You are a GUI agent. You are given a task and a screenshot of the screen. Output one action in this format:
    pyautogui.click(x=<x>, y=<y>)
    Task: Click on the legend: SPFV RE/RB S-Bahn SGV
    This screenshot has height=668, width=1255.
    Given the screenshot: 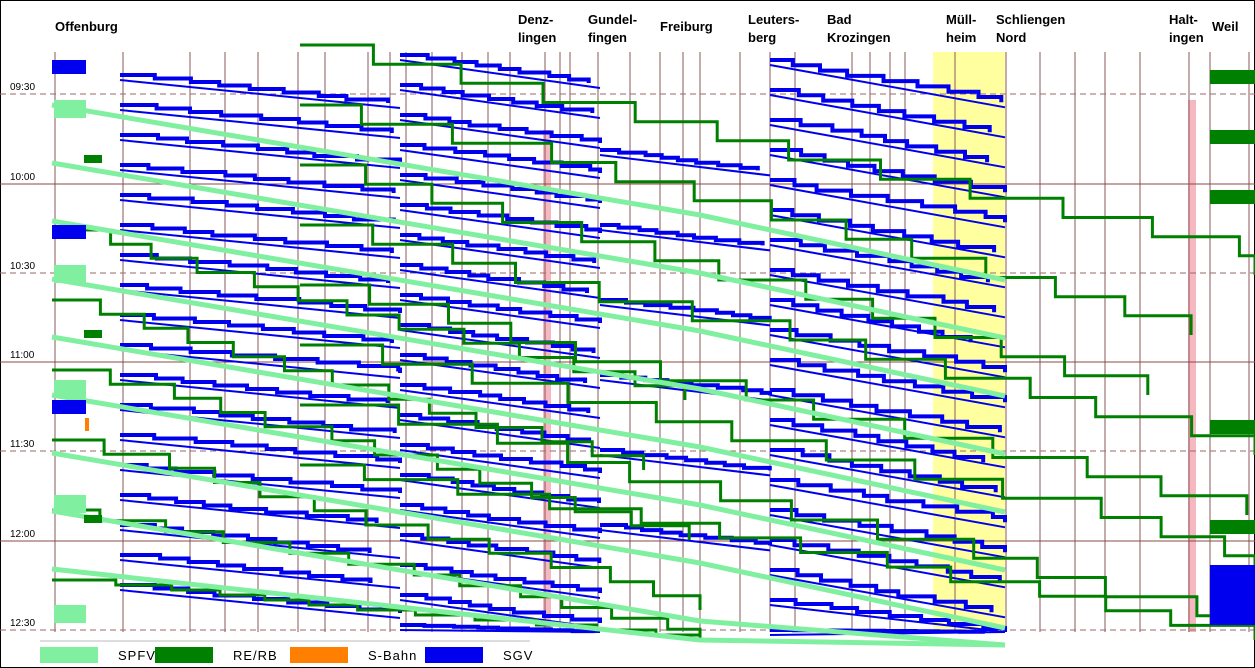 What is the action you would take?
    pyautogui.click(x=340, y=655)
    